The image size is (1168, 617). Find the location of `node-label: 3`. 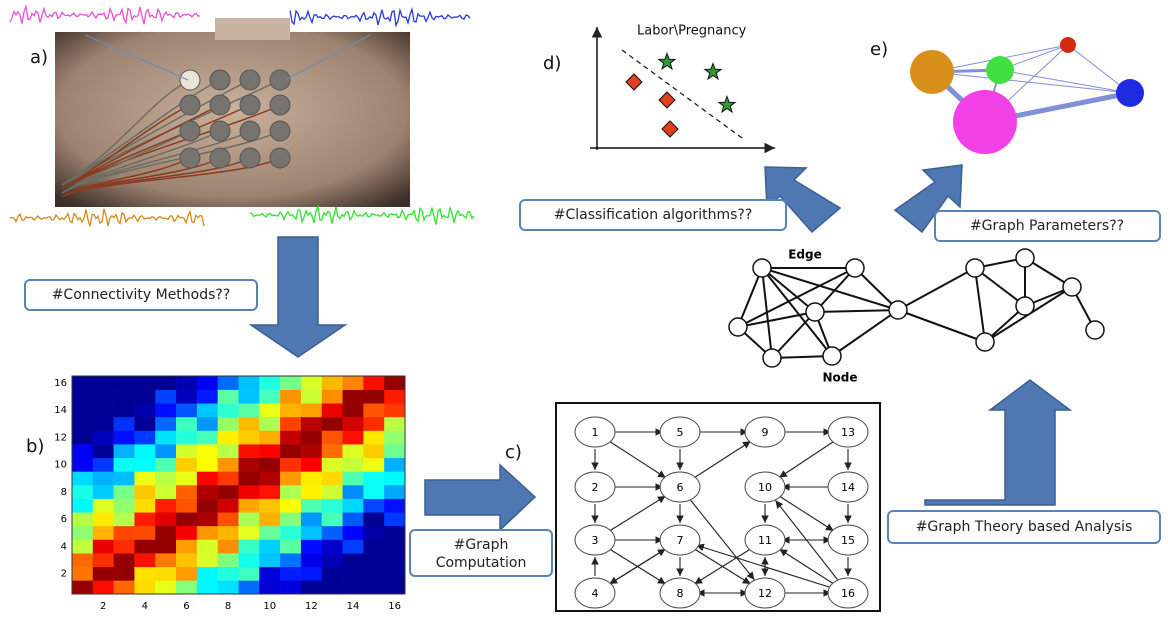

node-label: 3 is located at coordinates (595, 540).